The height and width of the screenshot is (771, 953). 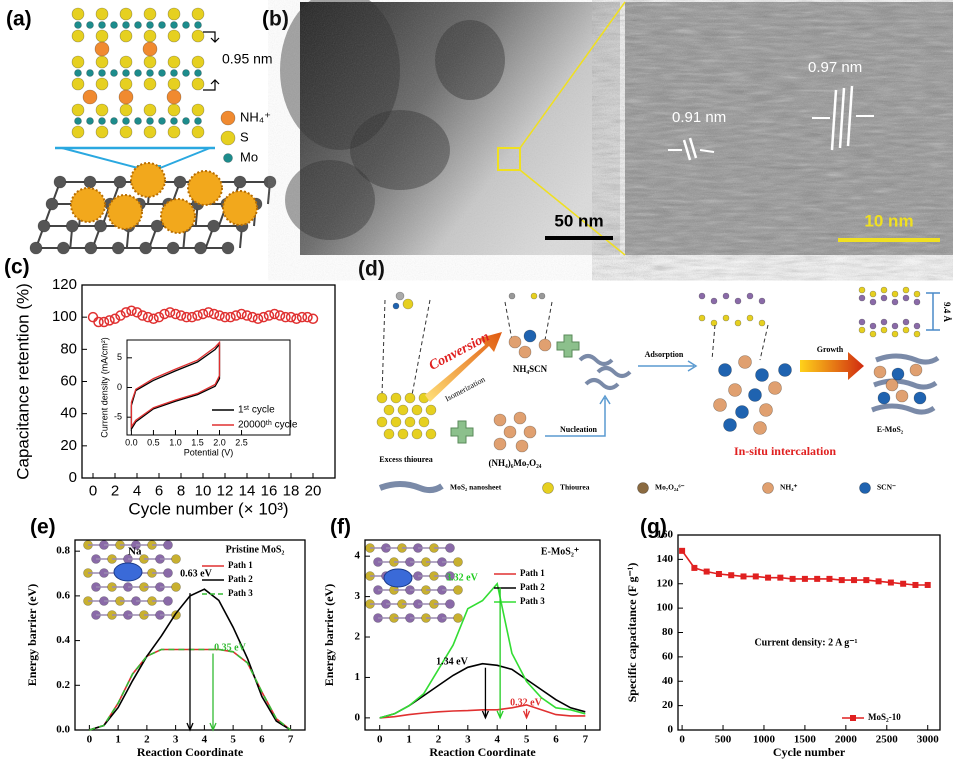 I want to click on legend-label: Mo₇O₂₄⁶⁻, so click(x=670, y=487).